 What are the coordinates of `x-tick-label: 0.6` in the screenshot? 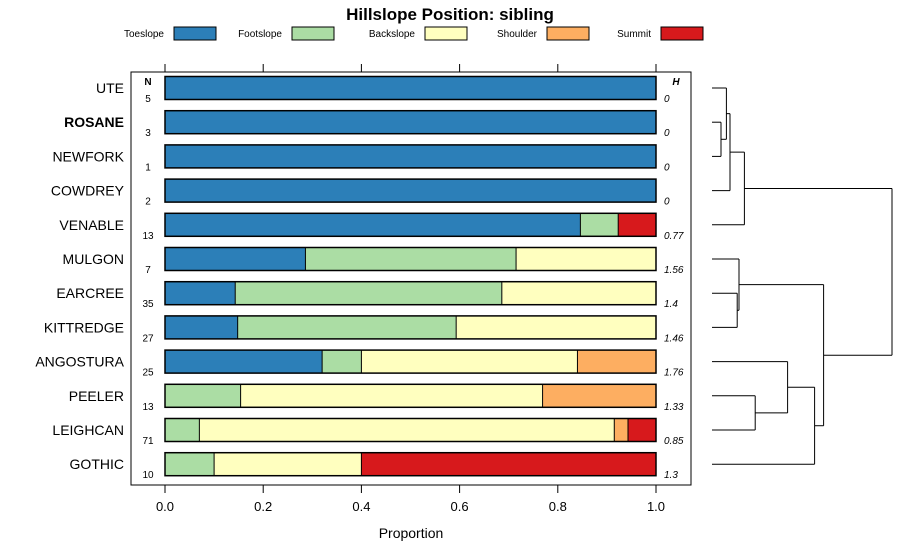 It's located at (460, 506).